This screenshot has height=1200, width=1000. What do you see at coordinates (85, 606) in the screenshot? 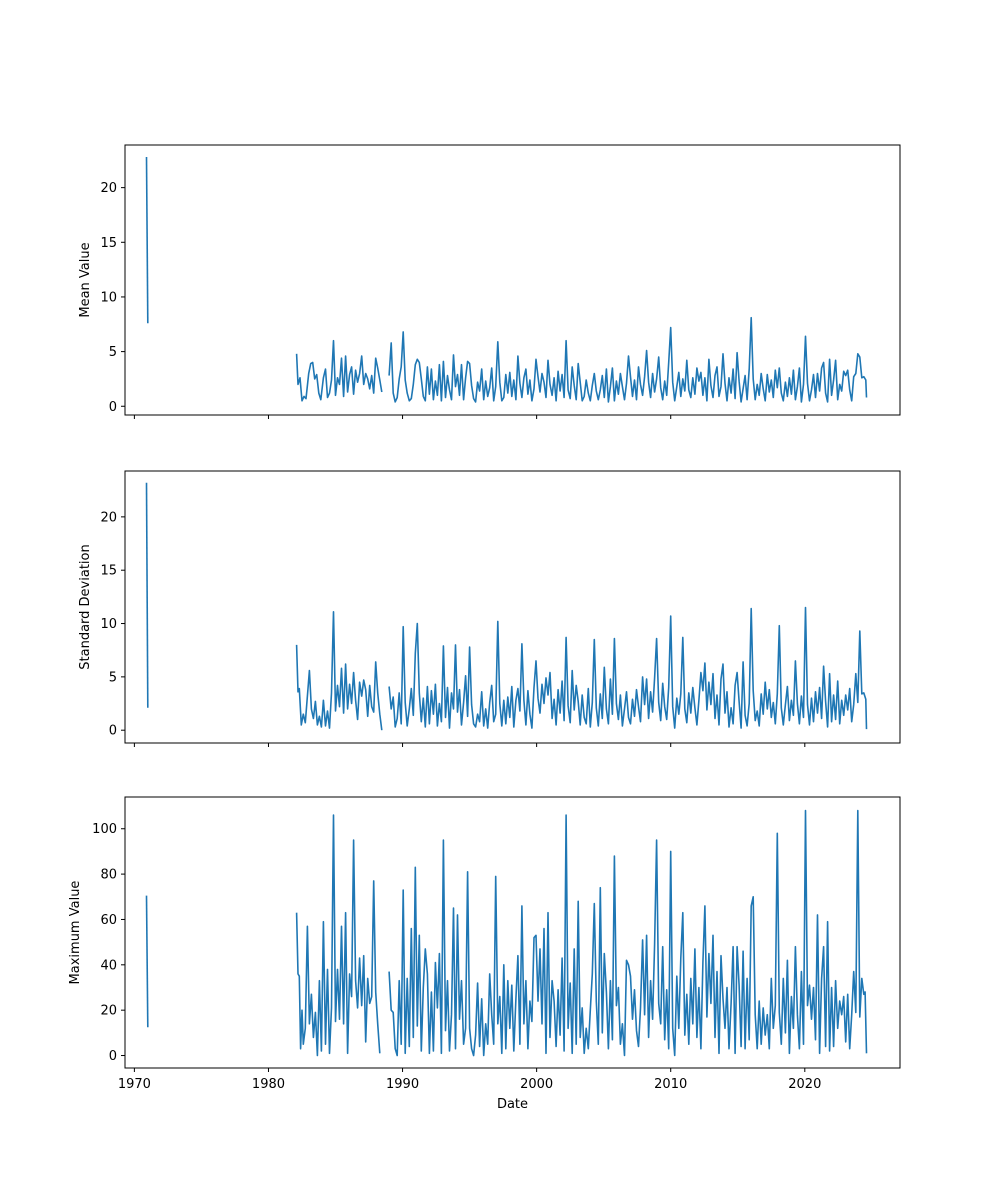
I see `y-axis-label: Standard Deviation` at bounding box center [85, 606].